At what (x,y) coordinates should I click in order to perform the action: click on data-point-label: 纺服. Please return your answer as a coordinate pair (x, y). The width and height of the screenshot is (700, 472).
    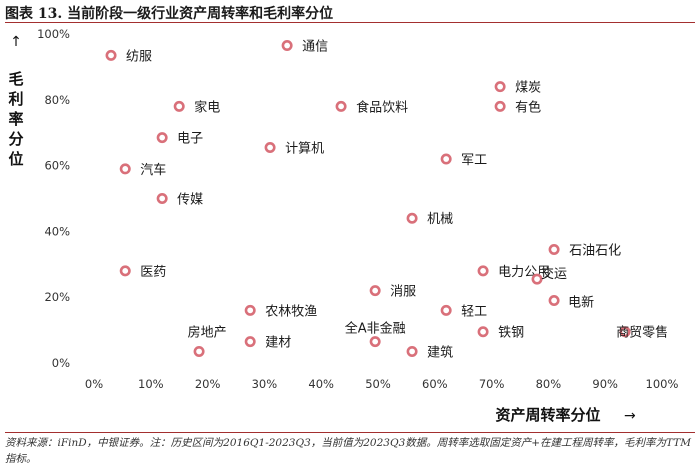
    Looking at the image, I should click on (139, 56).